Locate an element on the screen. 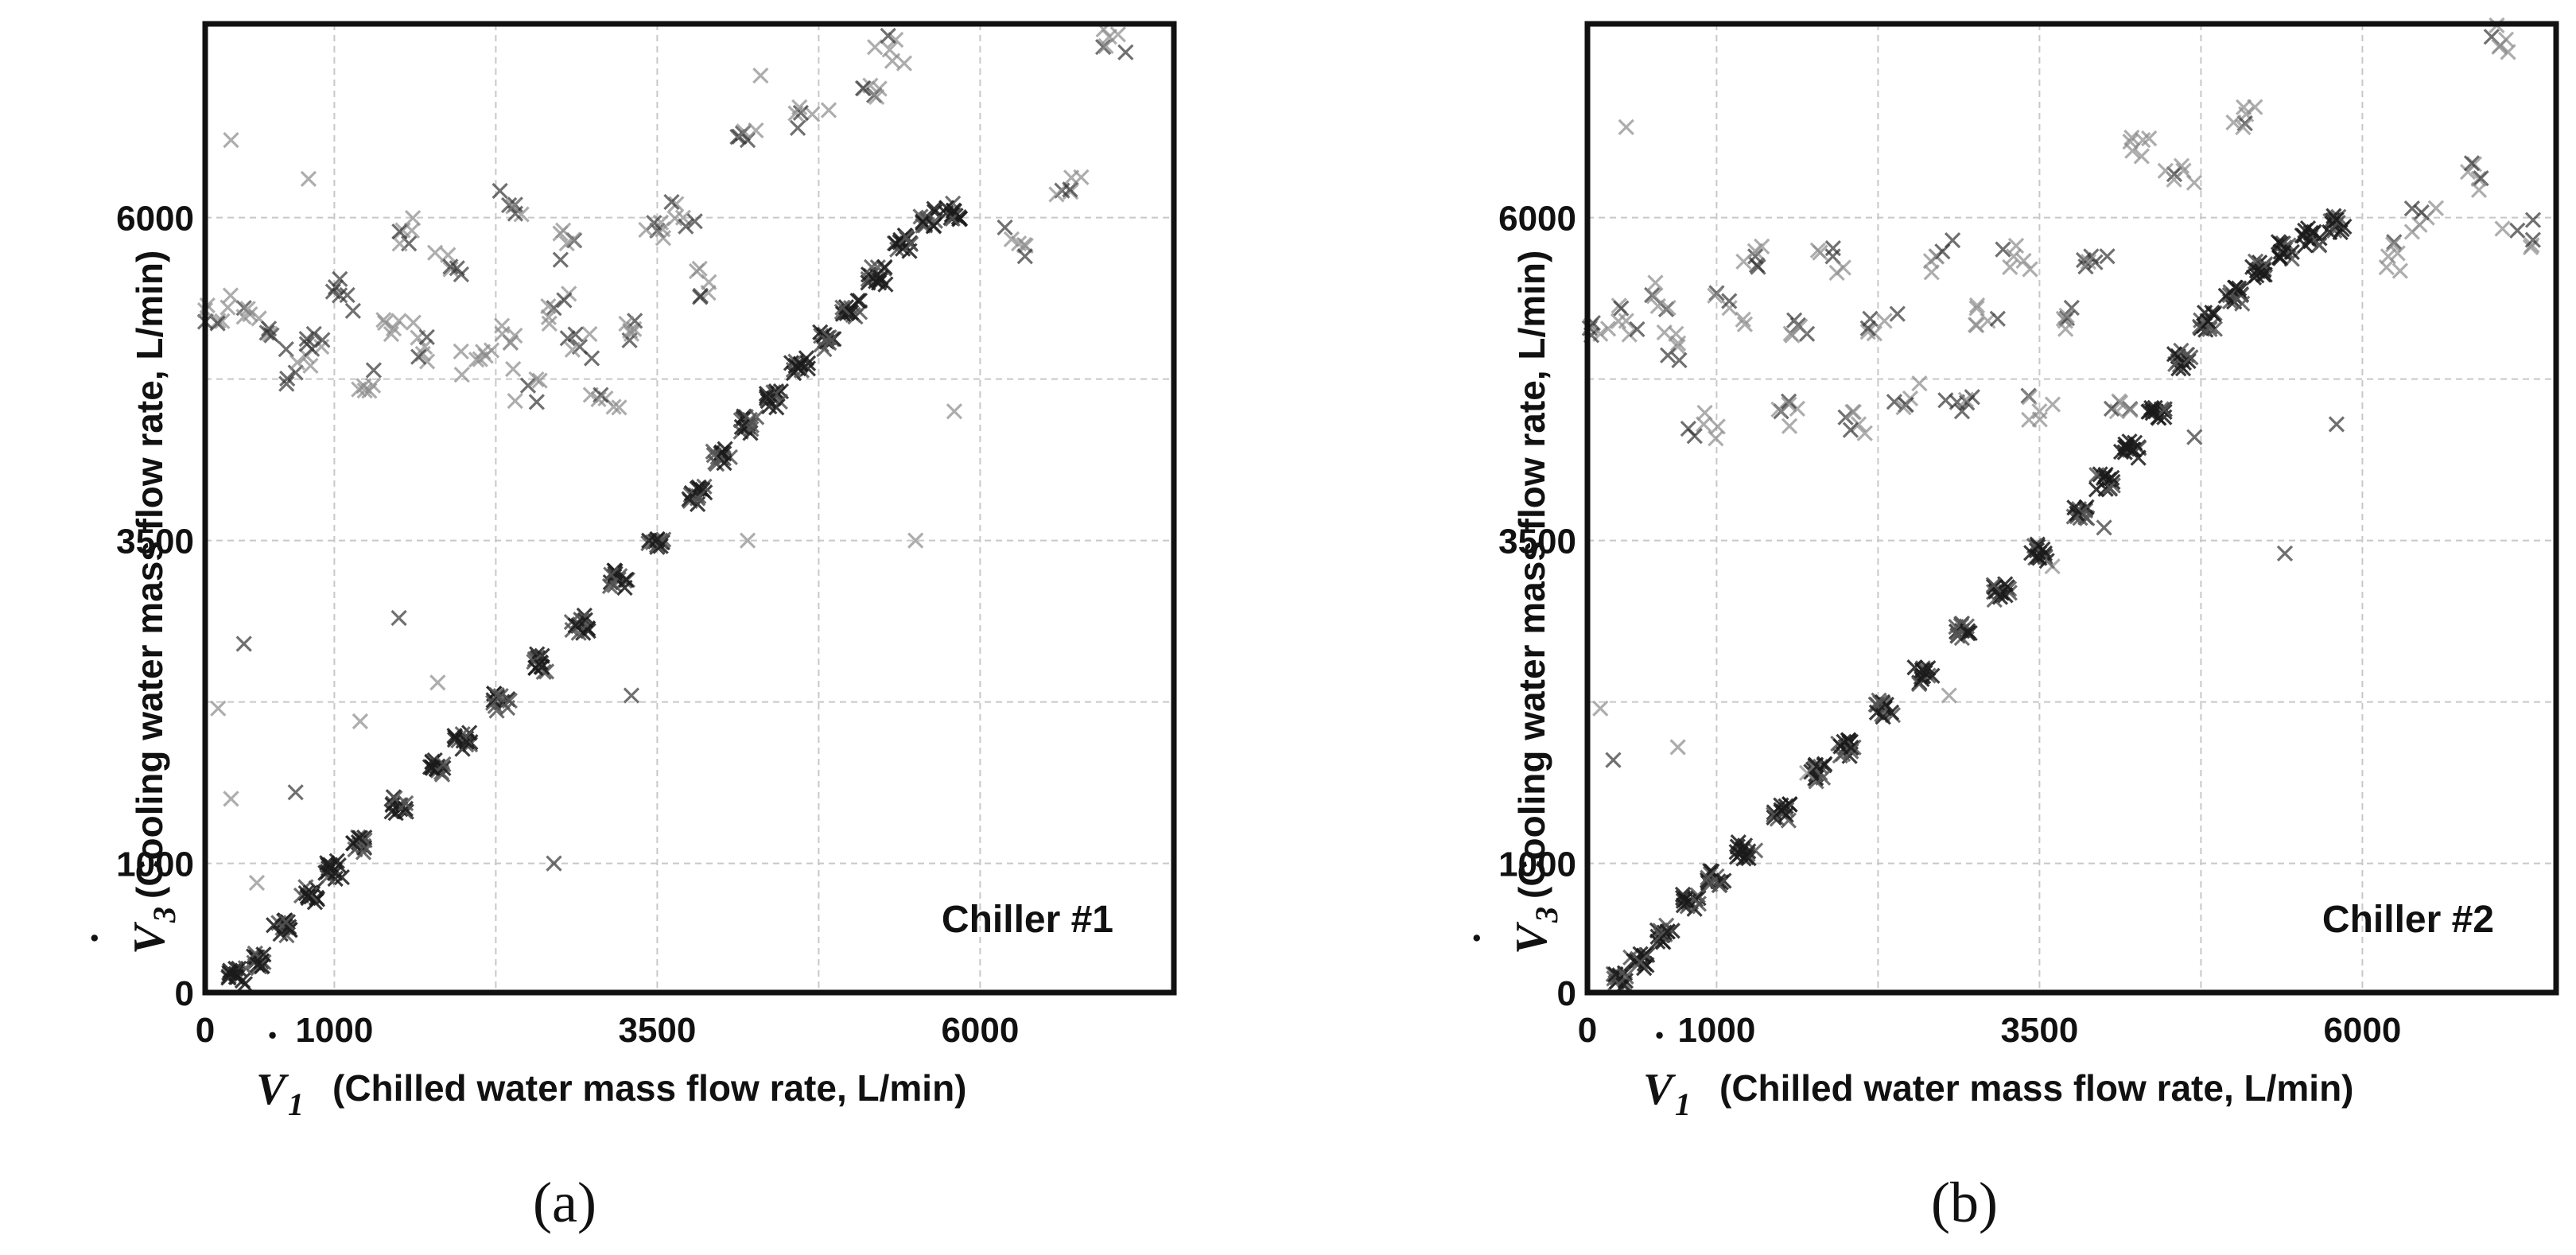 The image size is (2576, 1255). y-sub-a: 3 is located at coordinates (164, 915).